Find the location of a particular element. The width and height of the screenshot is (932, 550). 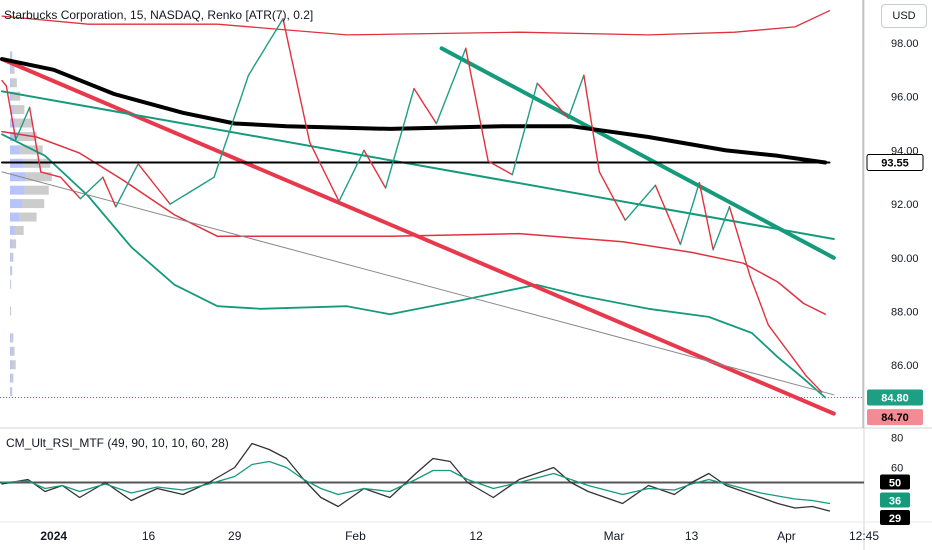

currency-selector: USD is located at coordinates (904, 16).